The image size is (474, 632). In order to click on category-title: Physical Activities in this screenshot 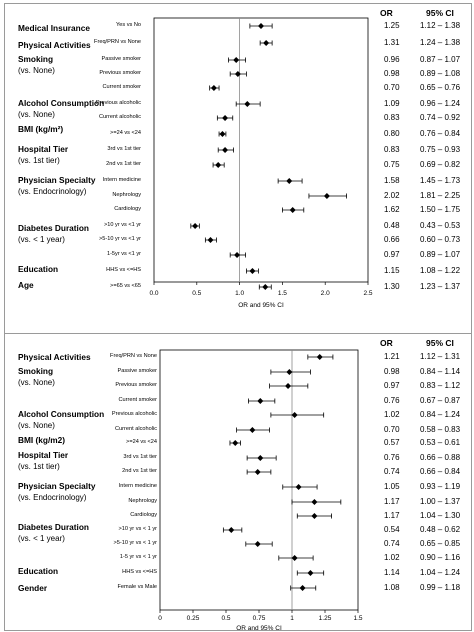, I will do `click(54, 357)`.